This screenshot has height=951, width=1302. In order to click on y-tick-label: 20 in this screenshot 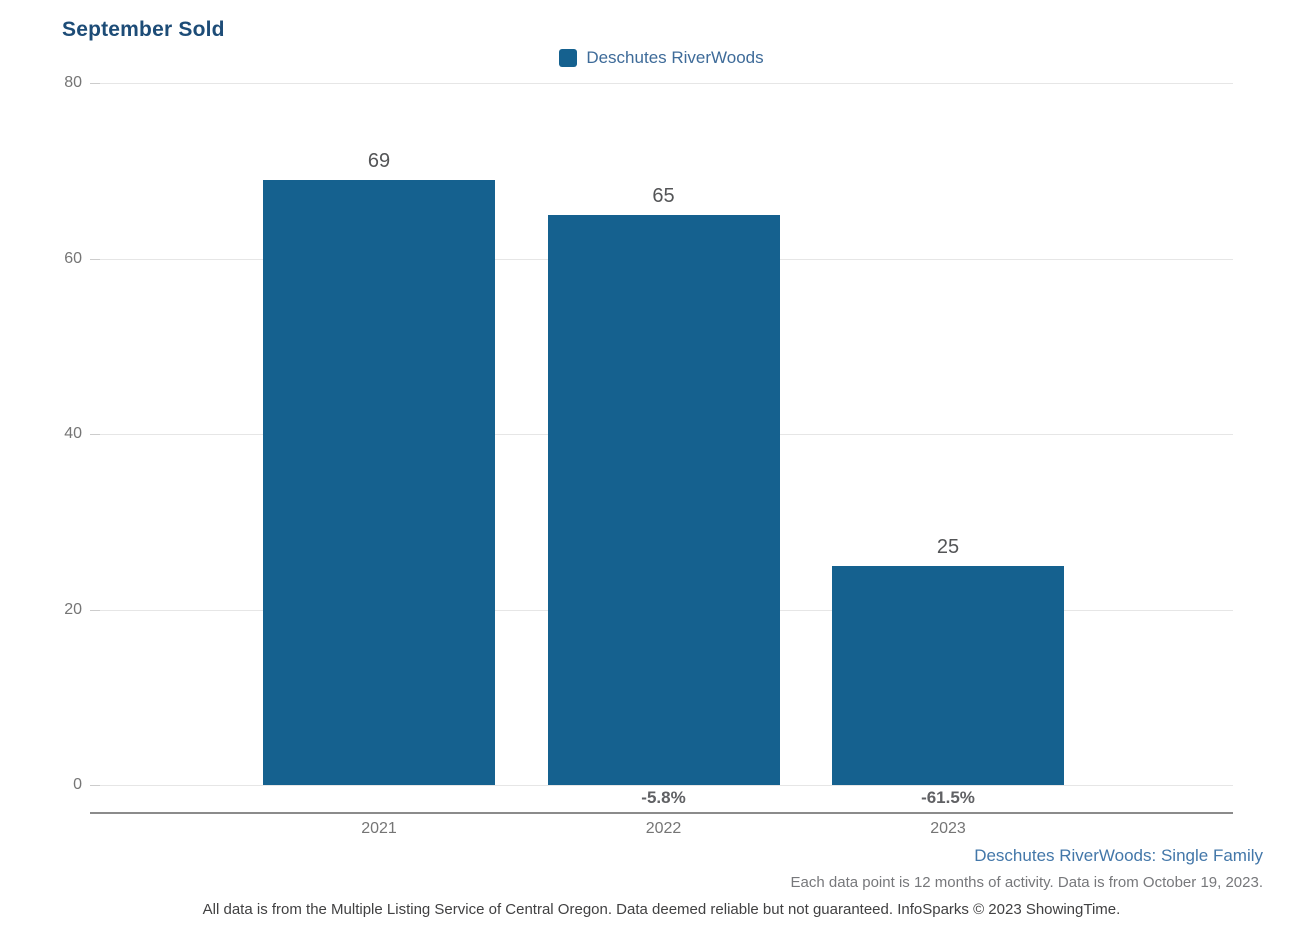, I will do `click(73, 609)`.